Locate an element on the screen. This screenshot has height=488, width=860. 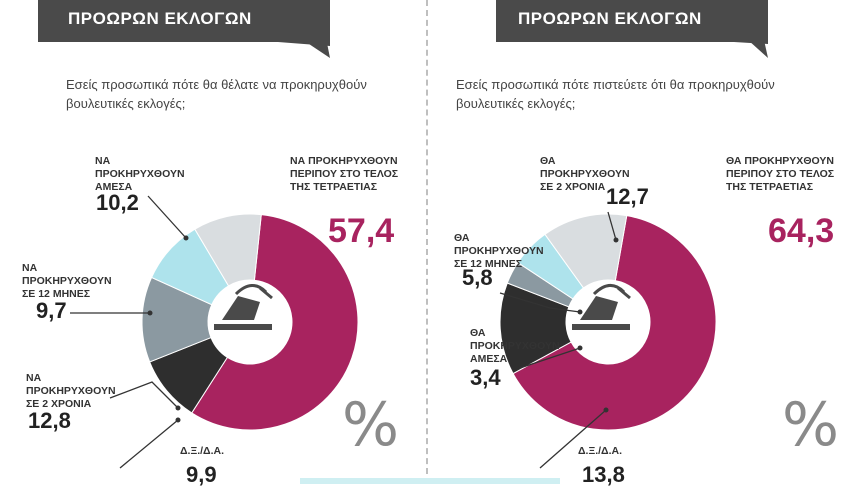
value-2-years: 12,7 is located at coordinates (627, 196).